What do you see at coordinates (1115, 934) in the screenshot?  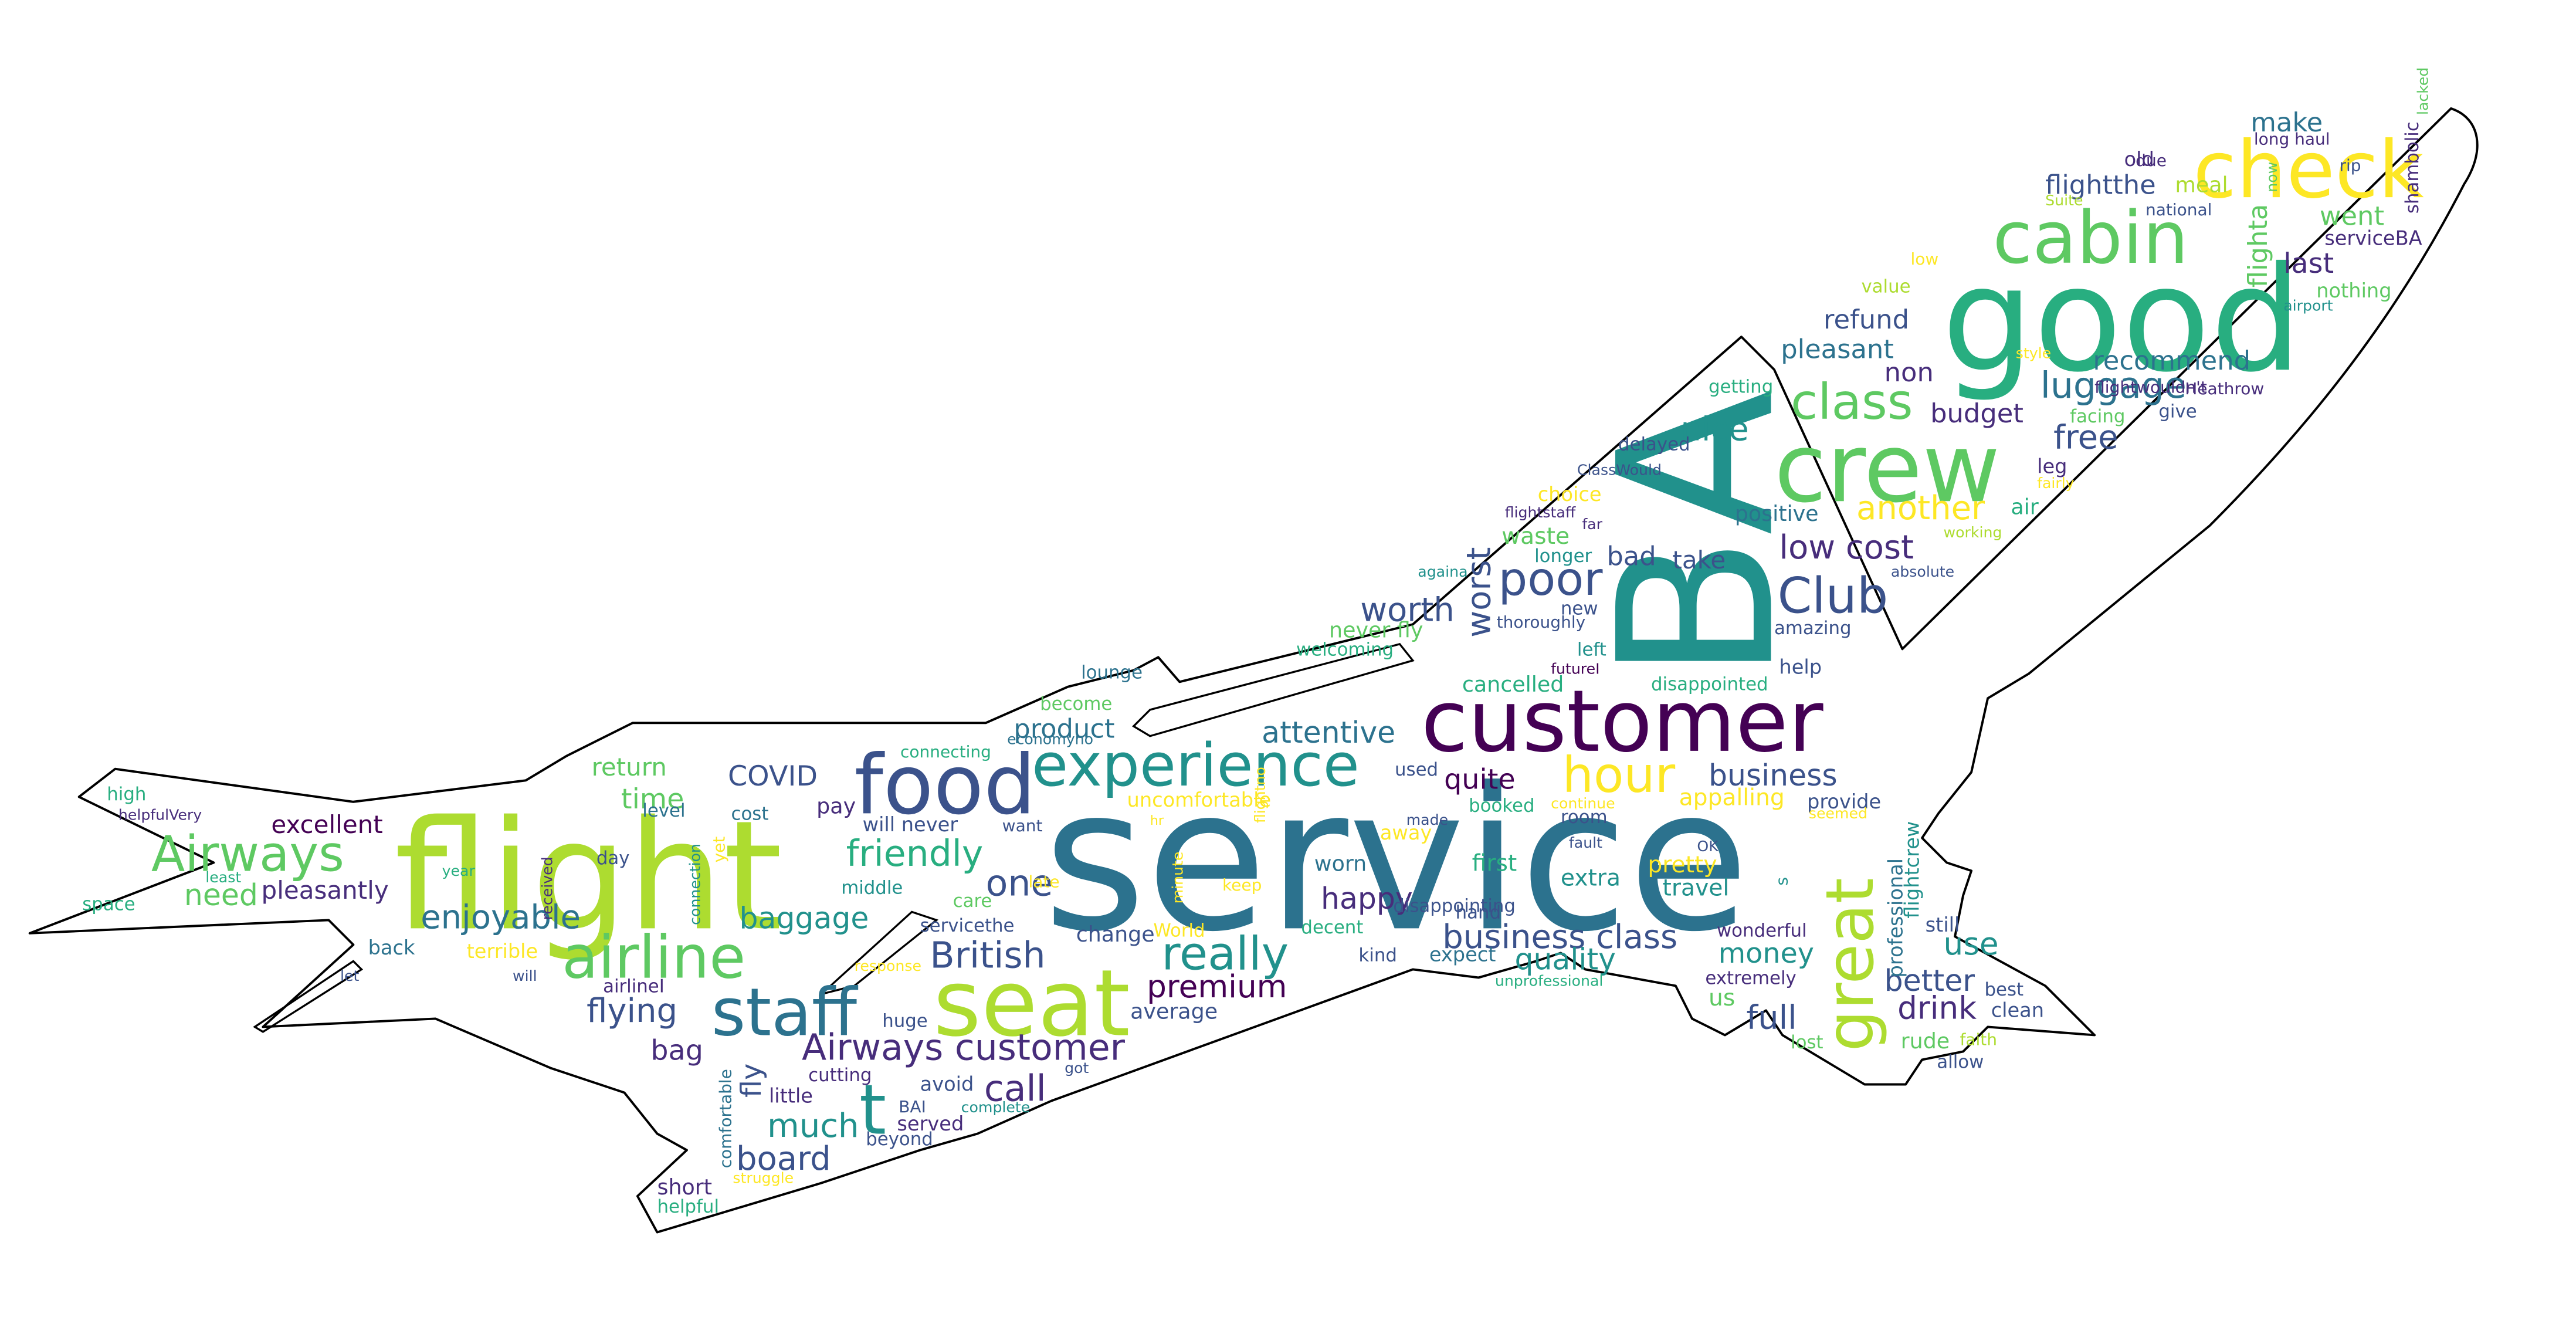 I see `word-change: change` at bounding box center [1115, 934].